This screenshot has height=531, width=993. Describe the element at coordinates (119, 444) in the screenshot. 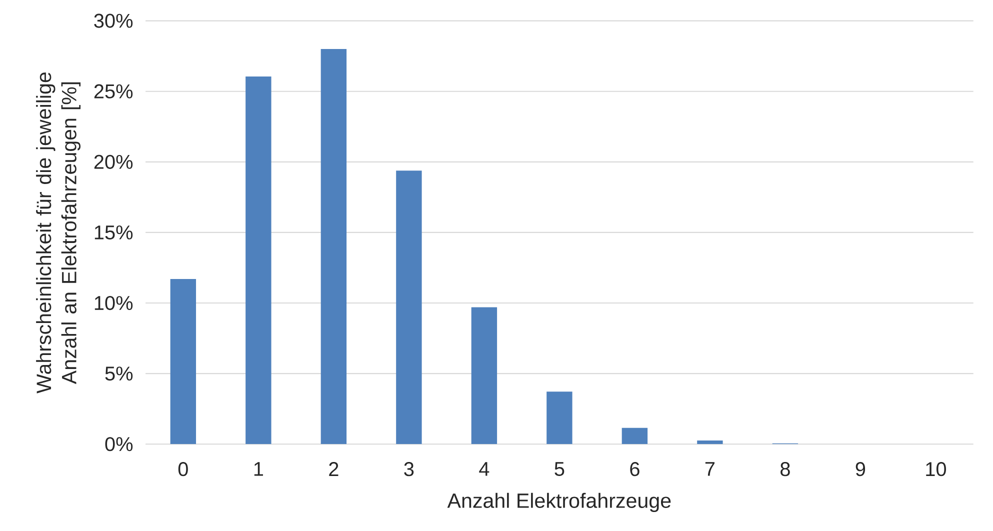

I see `y-tick-label: 0%` at that location.